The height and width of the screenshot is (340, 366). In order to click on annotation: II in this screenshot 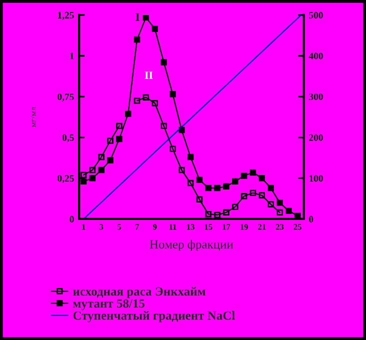, I will do `click(148, 75)`.